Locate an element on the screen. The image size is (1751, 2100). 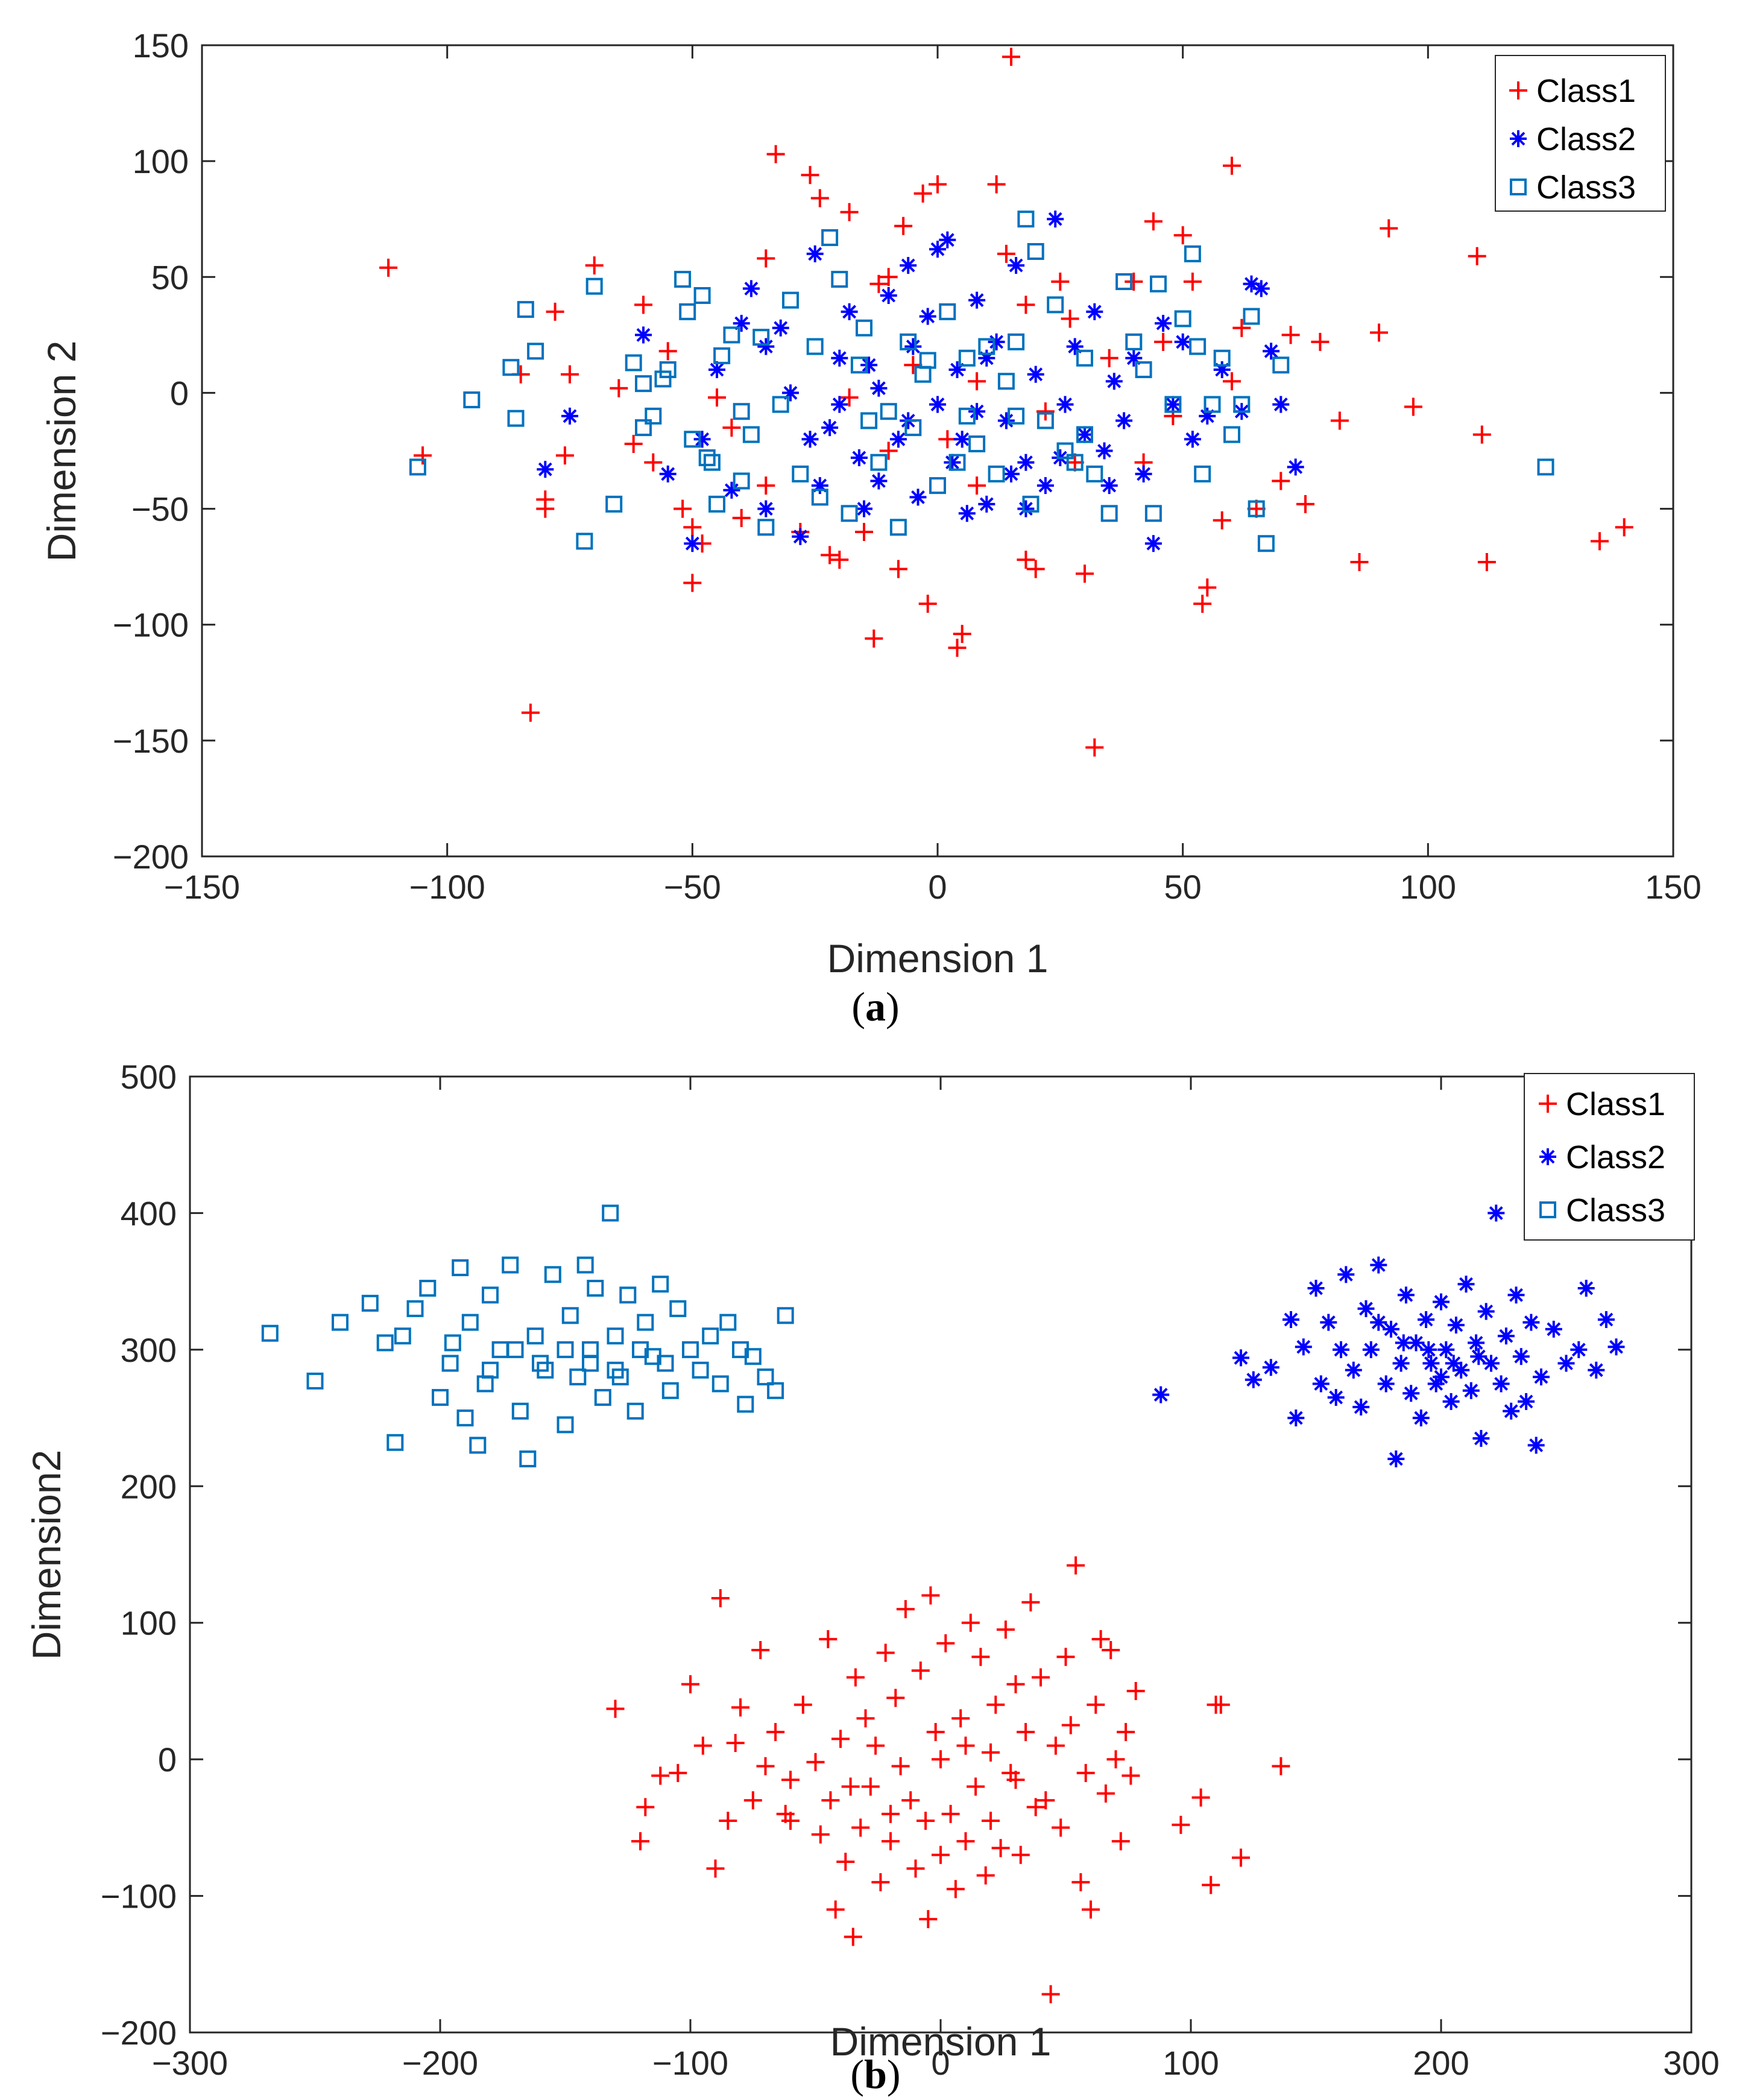
caption-a: (a) is located at coordinates (875, 1006).